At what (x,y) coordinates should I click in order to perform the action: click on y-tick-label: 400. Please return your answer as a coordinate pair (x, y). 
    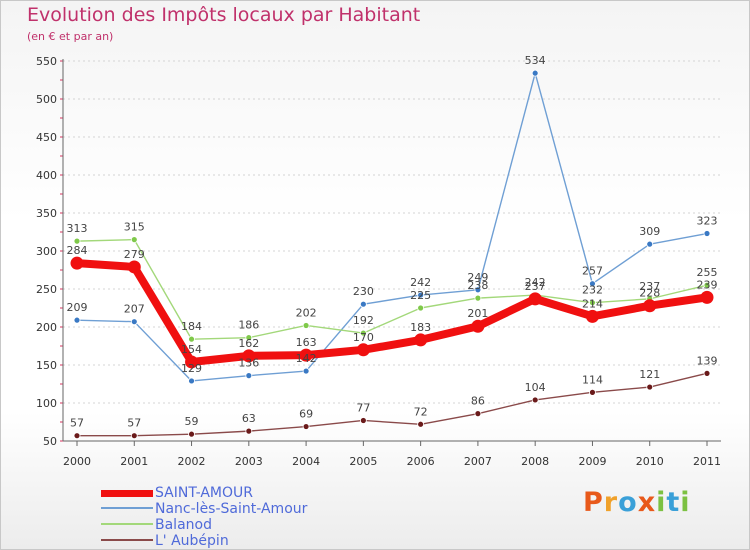
    Looking at the image, I should click on (46, 175).